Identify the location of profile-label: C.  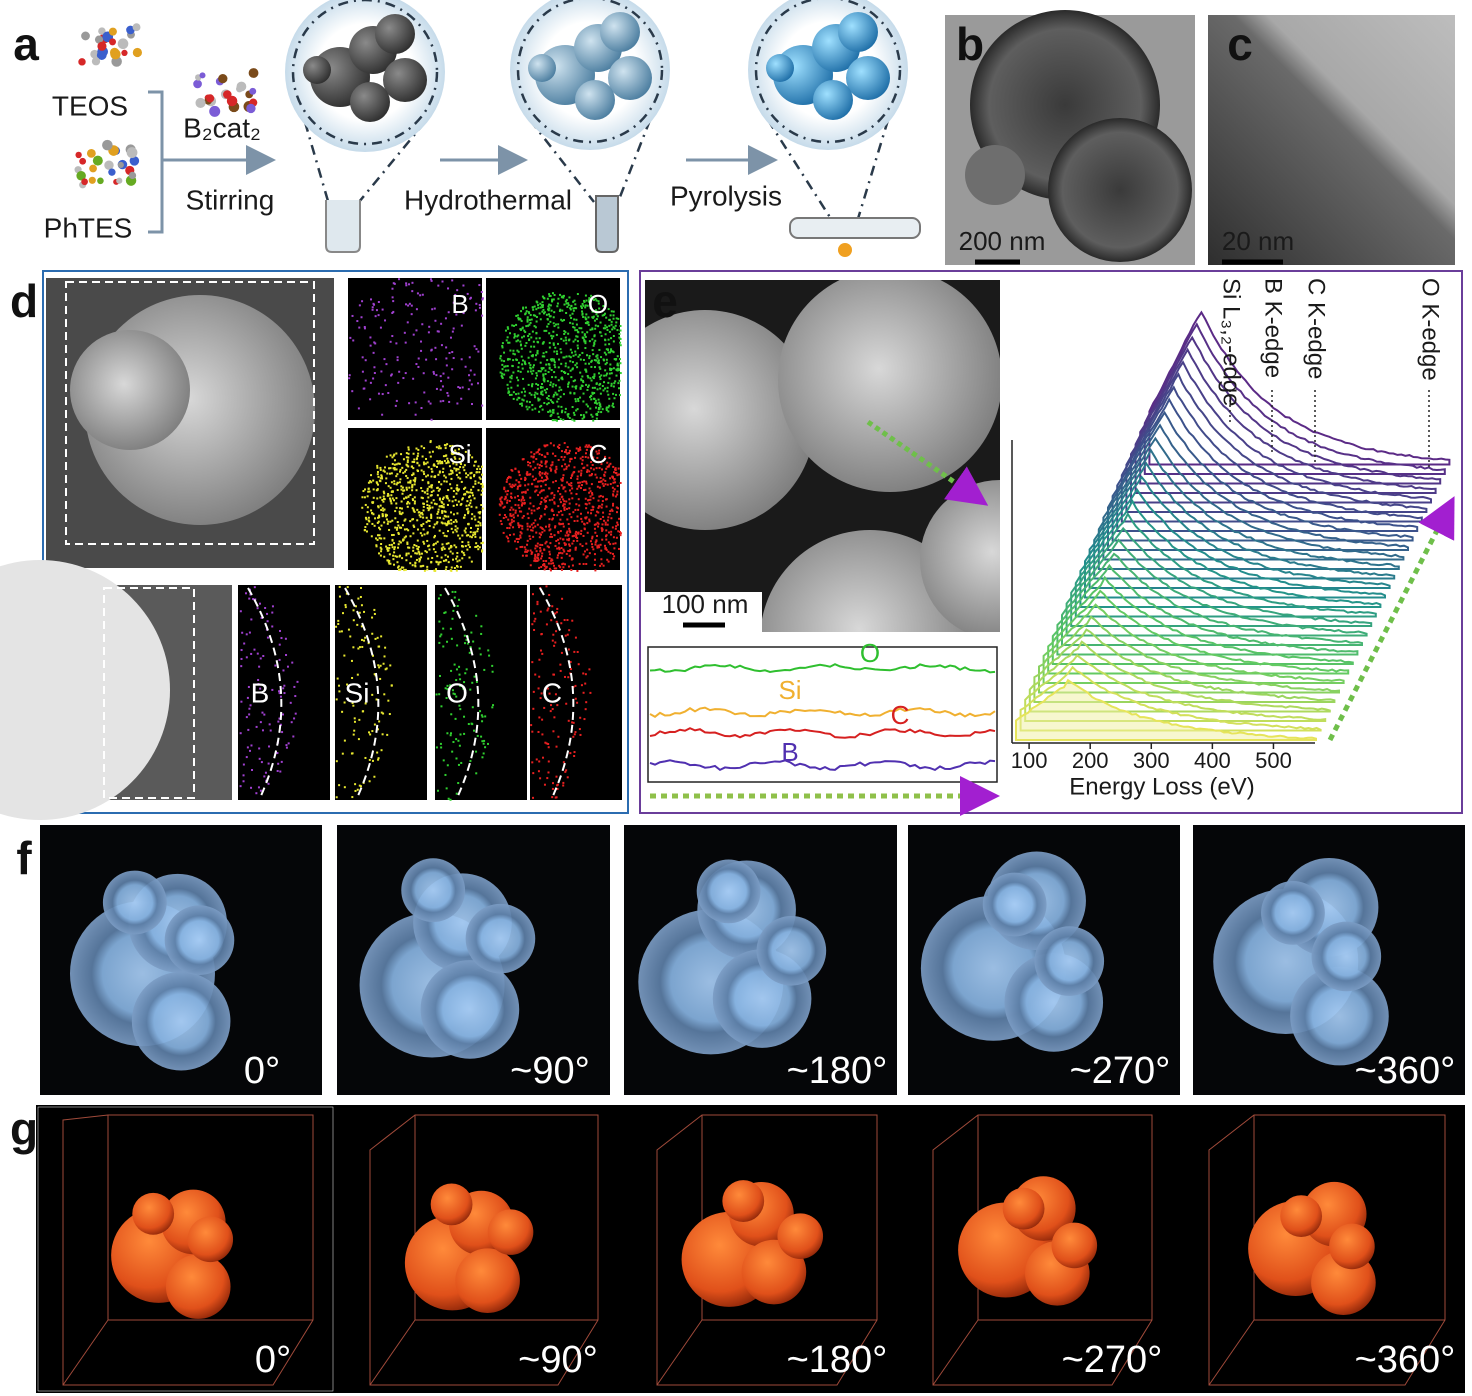
(900, 715).